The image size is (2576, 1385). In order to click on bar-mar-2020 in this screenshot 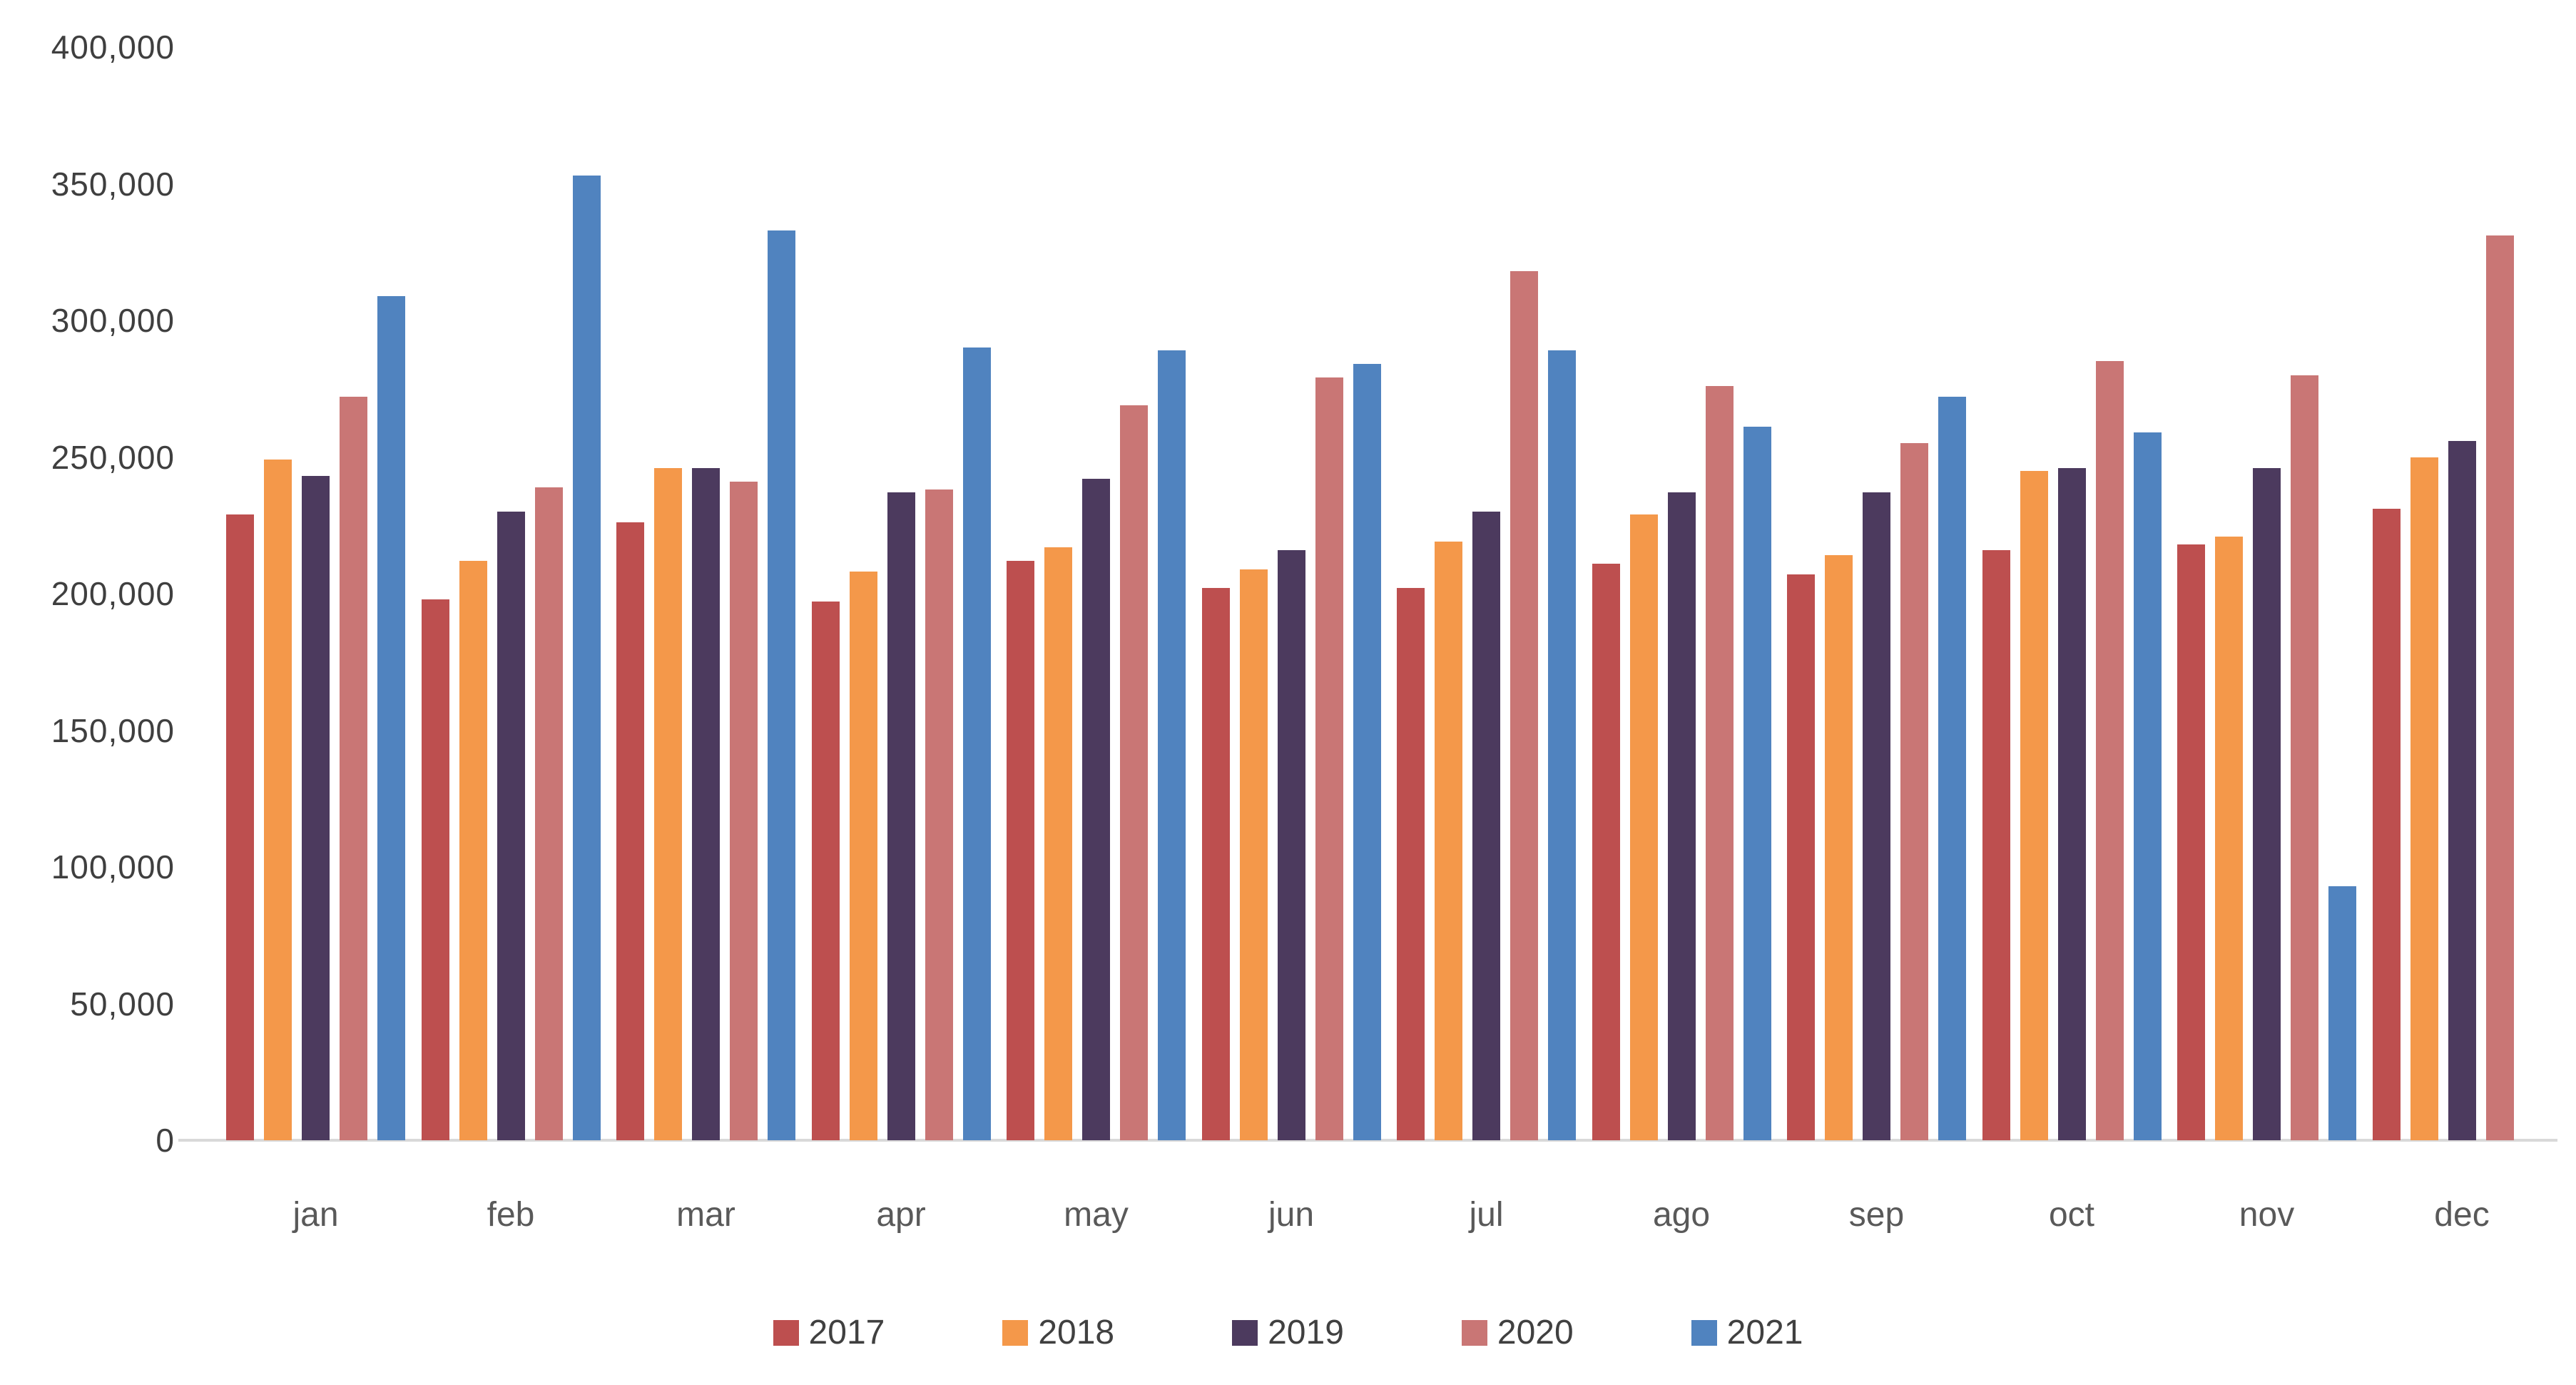, I will do `click(744, 810)`.